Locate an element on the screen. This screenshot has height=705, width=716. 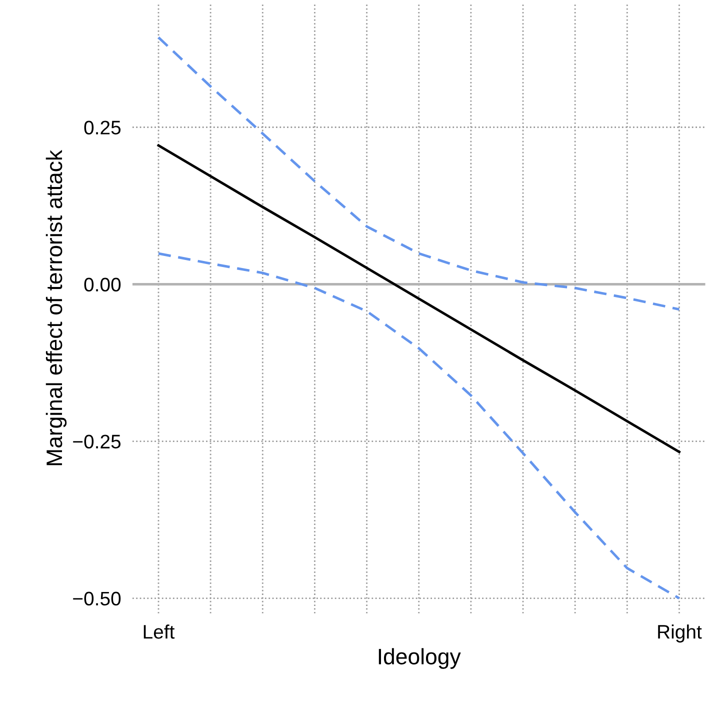
y-tick-label: 0.00 is located at coordinates (102, 285).